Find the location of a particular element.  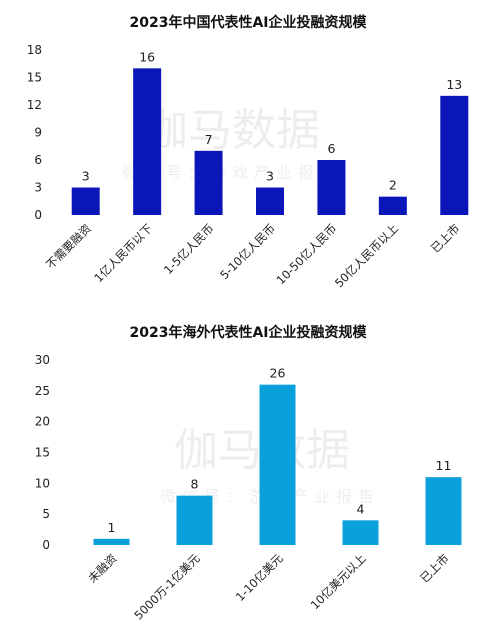

chart2-y-tick: 15 is located at coordinates (42, 453).